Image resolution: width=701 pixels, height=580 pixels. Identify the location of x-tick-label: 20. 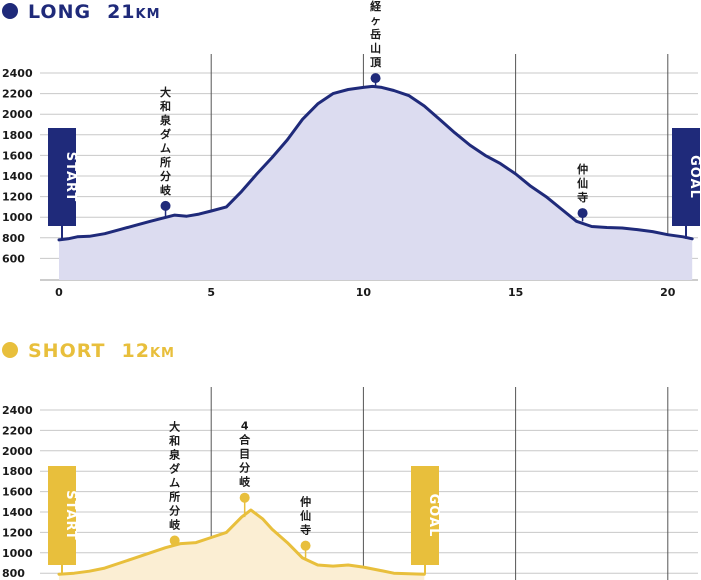
(668, 292).